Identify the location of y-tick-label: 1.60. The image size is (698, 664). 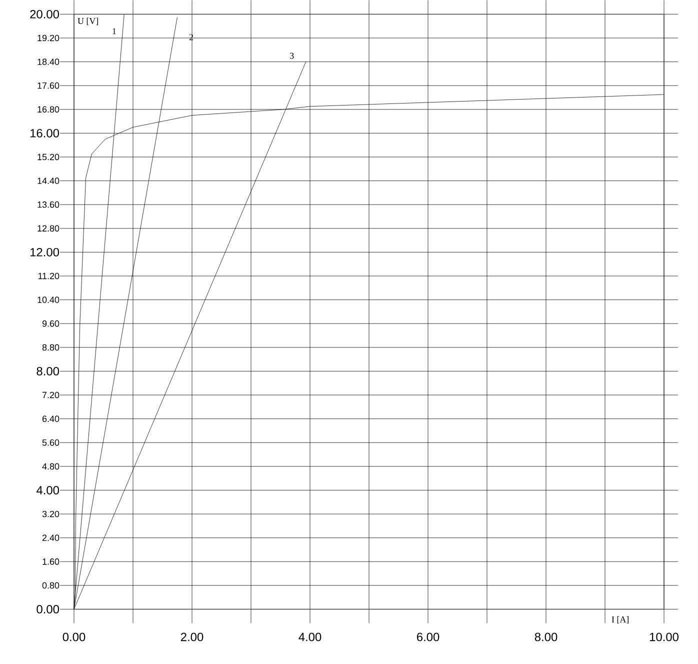
(51, 561).